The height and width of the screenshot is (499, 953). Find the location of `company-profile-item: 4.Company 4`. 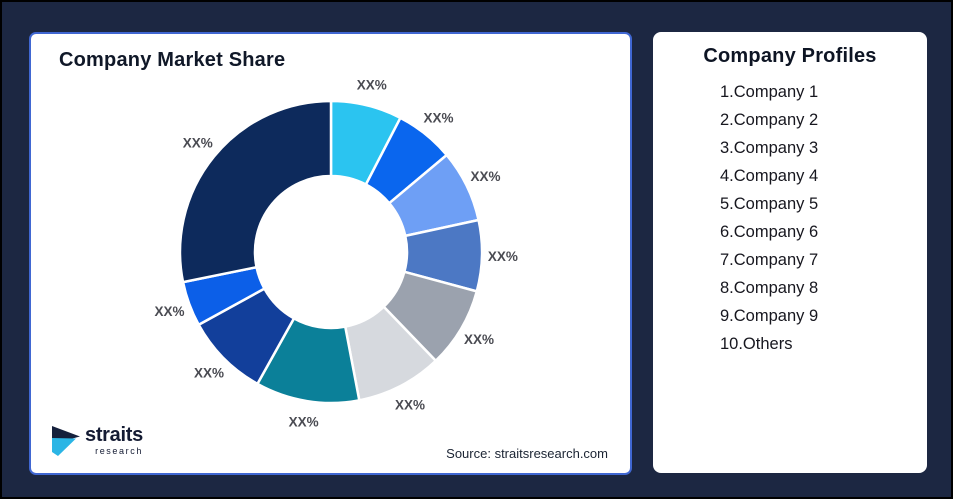

company-profile-item: 4.Company 4 is located at coordinates (769, 176).